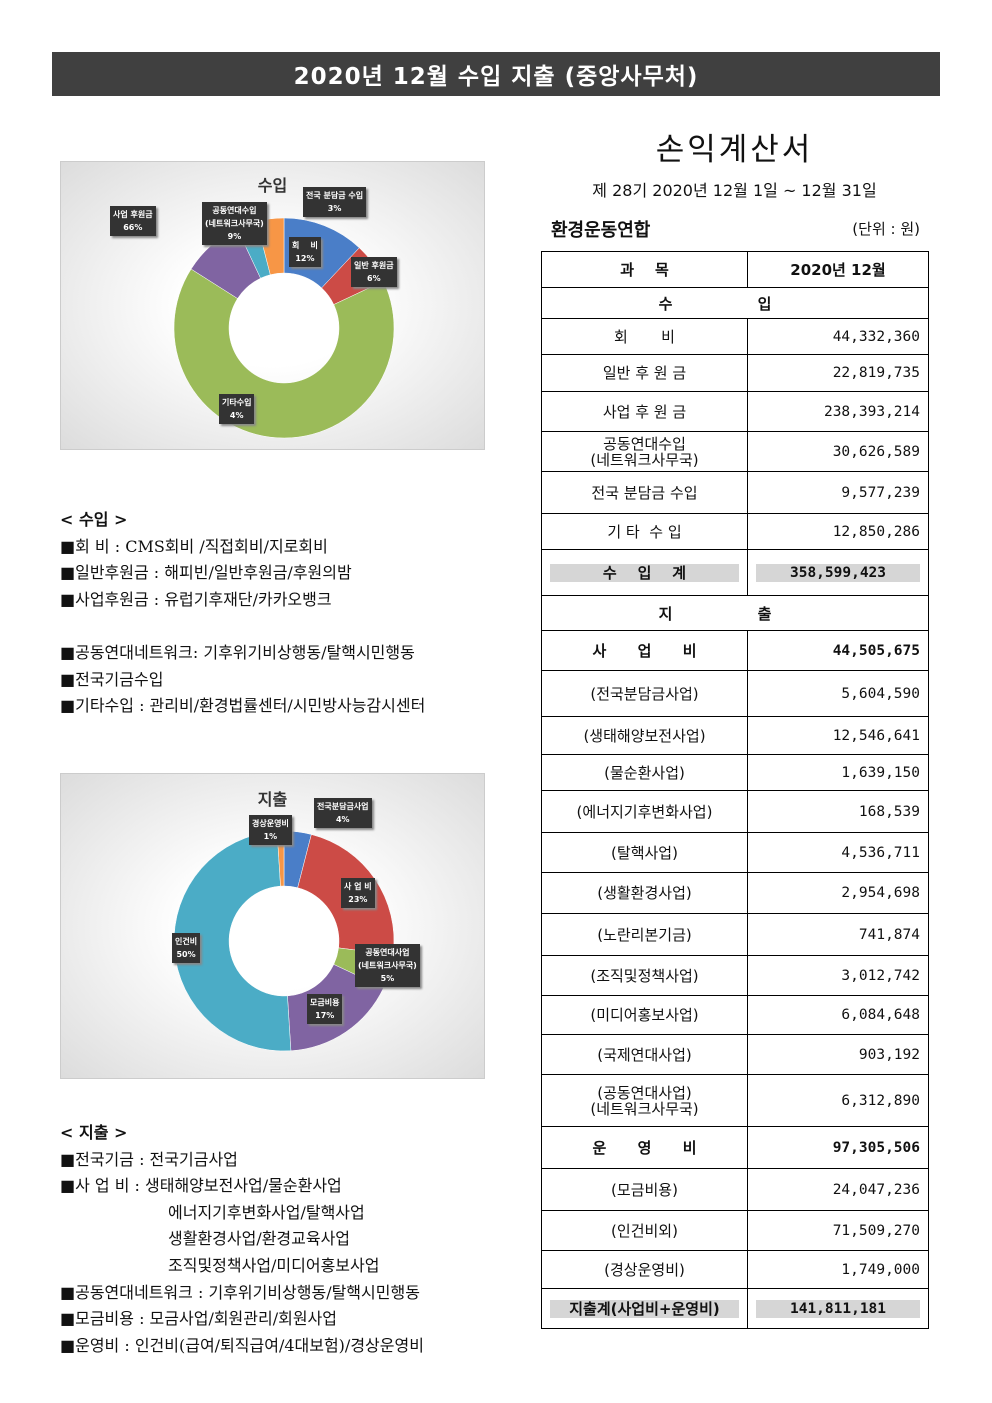  What do you see at coordinates (644, 772) in the screenshot?
I see `row-label: (물순환사업)` at bounding box center [644, 772].